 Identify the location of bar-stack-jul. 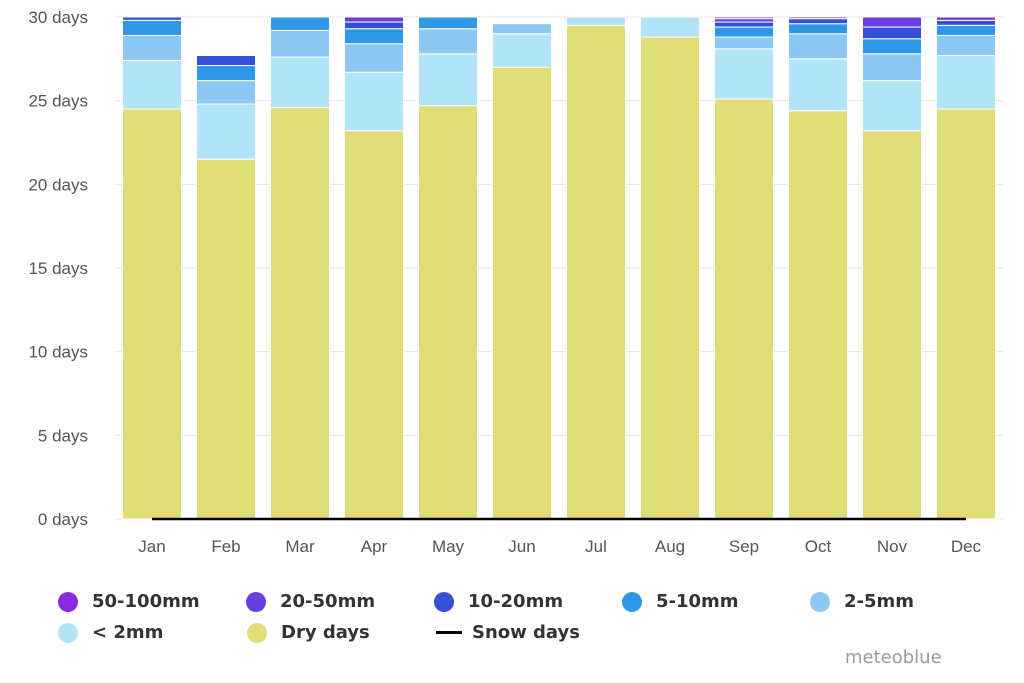
(596, 268).